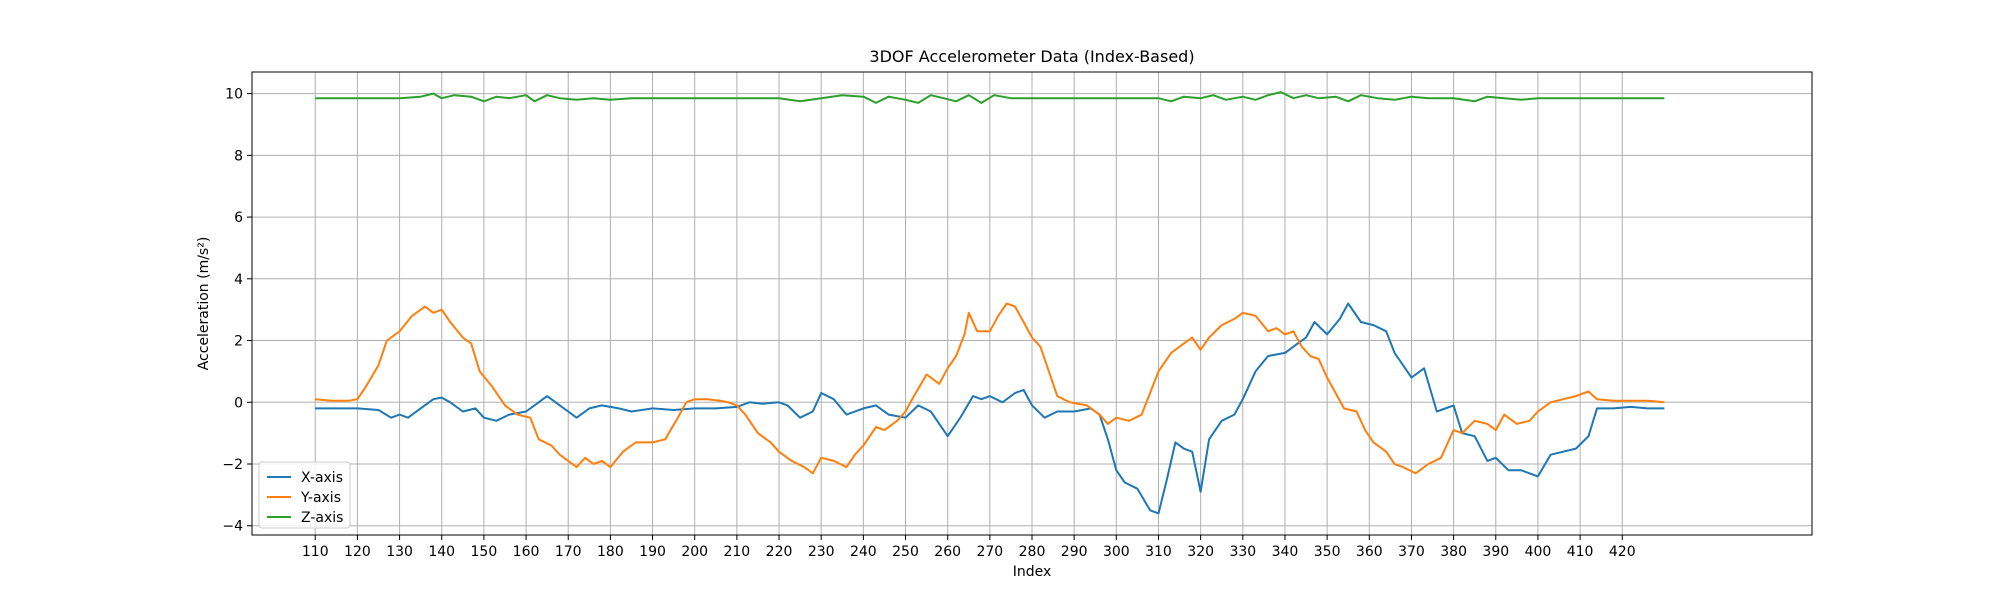 Image resolution: width=2000 pixels, height=600 pixels. I want to click on x-tick-label: 200, so click(694, 552).